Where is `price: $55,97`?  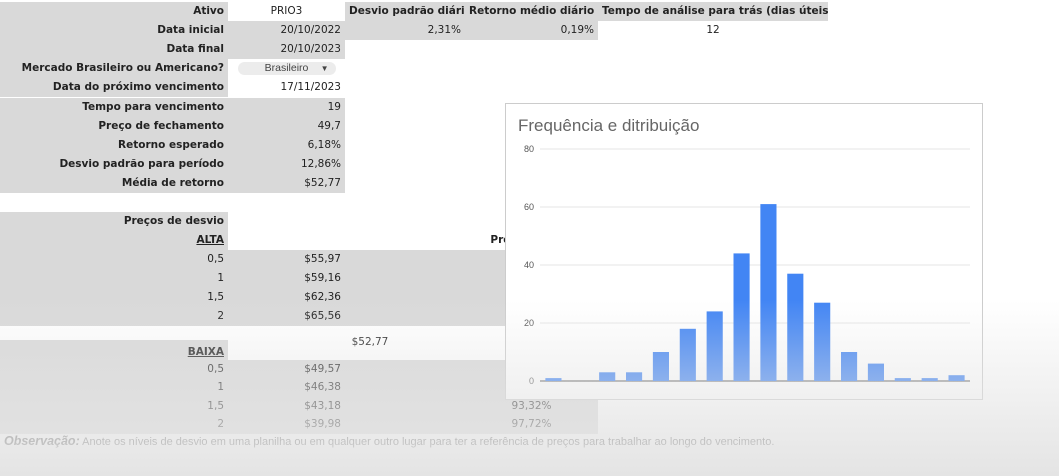 price: $55,97 is located at coordinates (286, 259).